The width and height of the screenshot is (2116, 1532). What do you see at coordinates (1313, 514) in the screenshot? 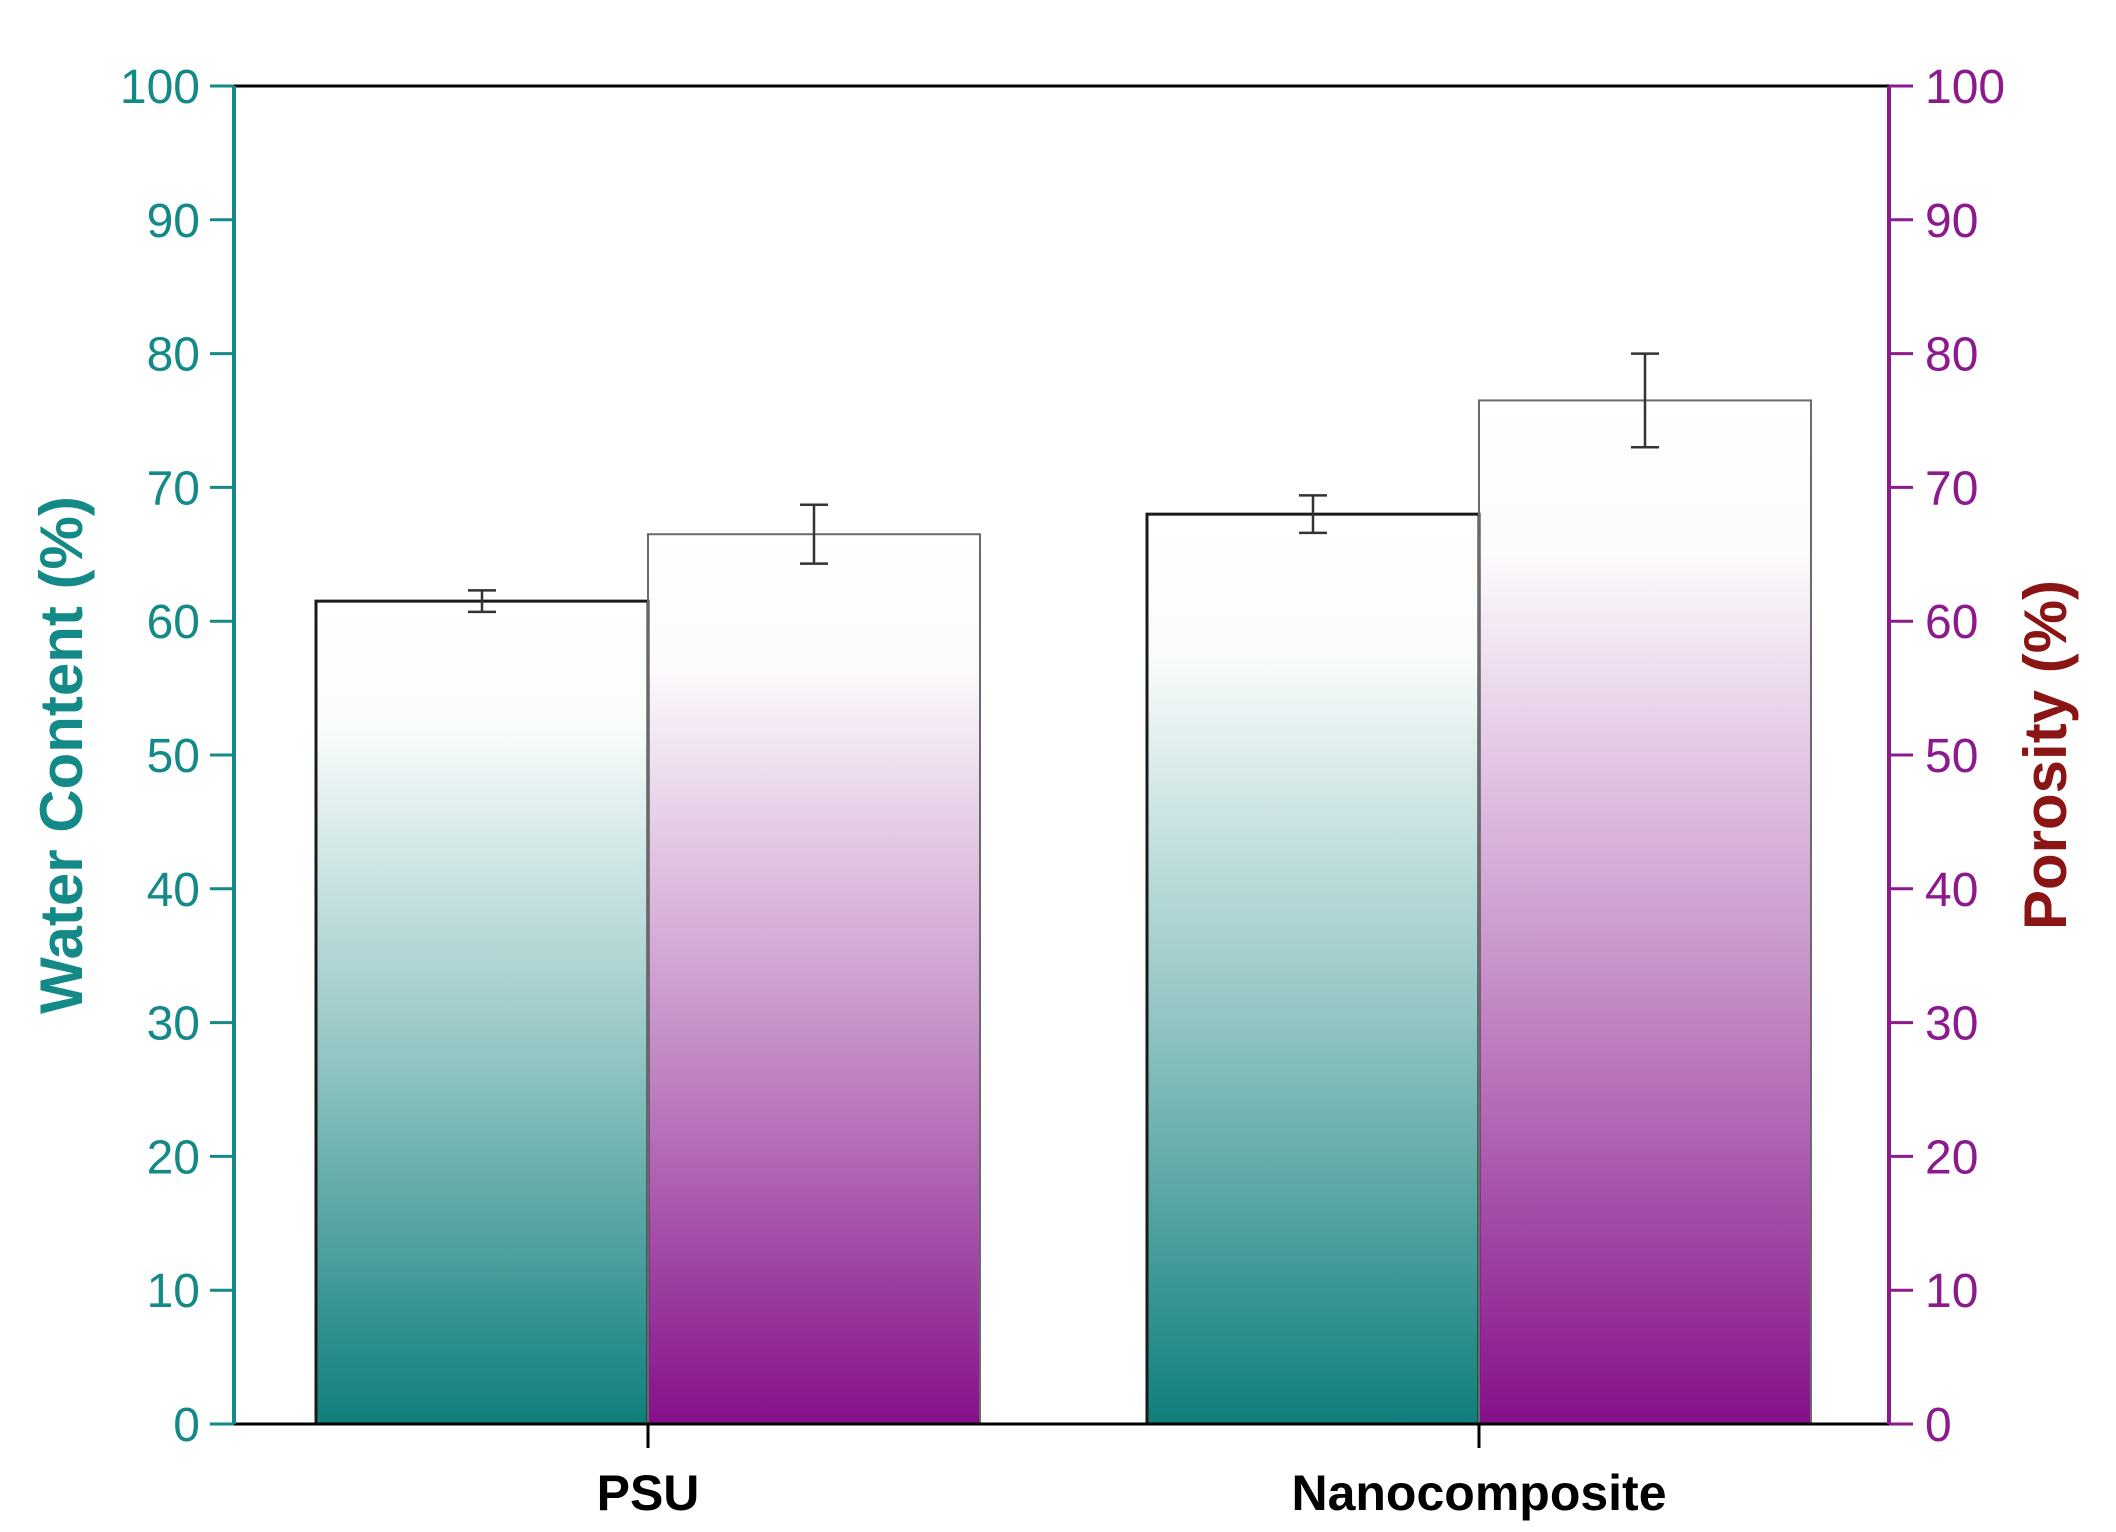
I see `error-bar-water-content-nanocomposite` at bounding box center [1313, 514].